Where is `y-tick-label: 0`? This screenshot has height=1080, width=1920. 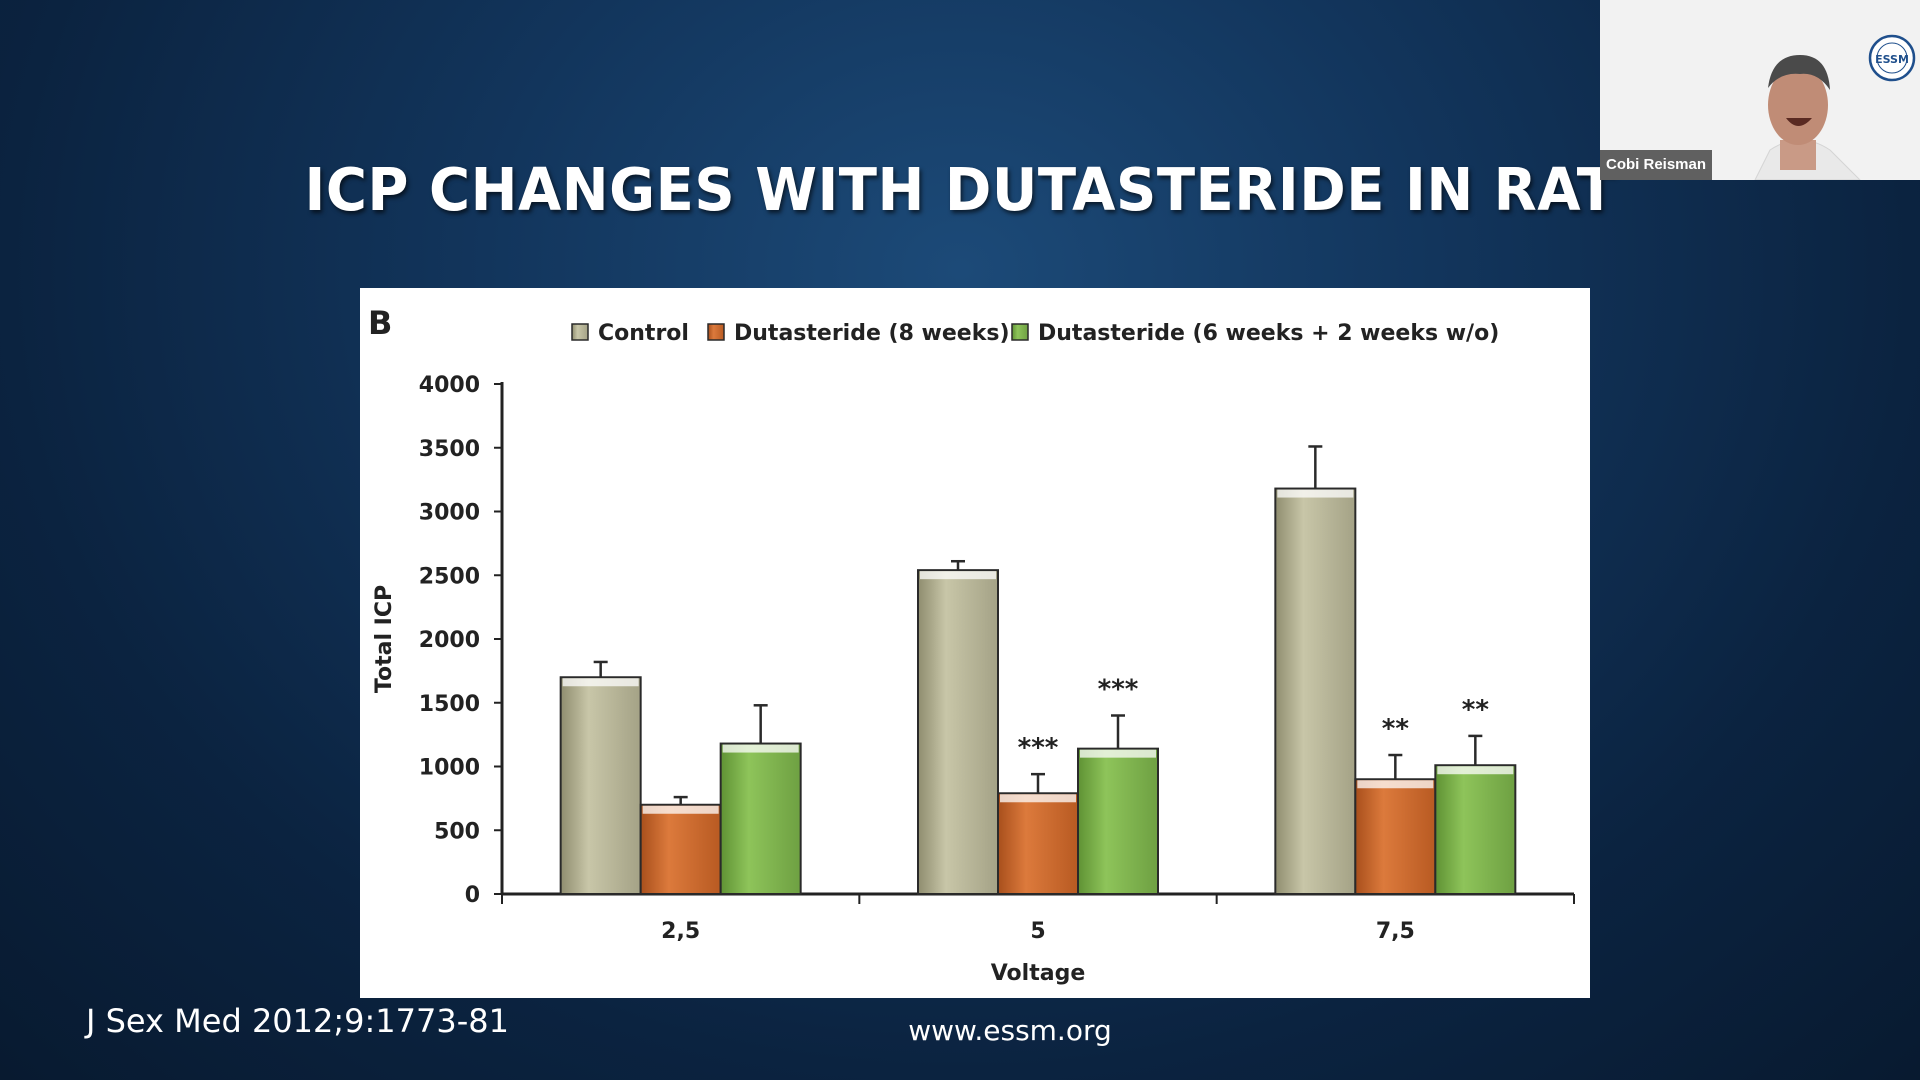 y-tick-label: 0 is located at coordinates (472, 895).